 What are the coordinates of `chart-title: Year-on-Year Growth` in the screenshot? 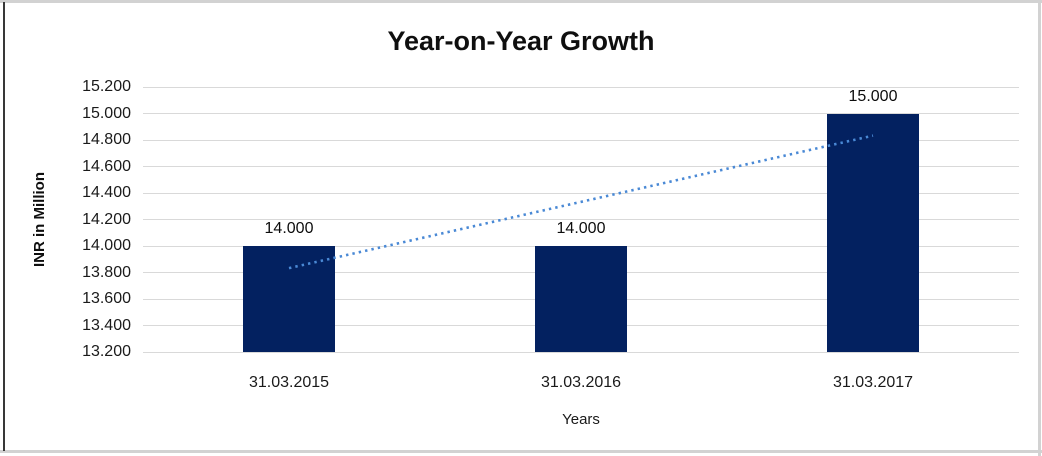 It's located at (521, 41).